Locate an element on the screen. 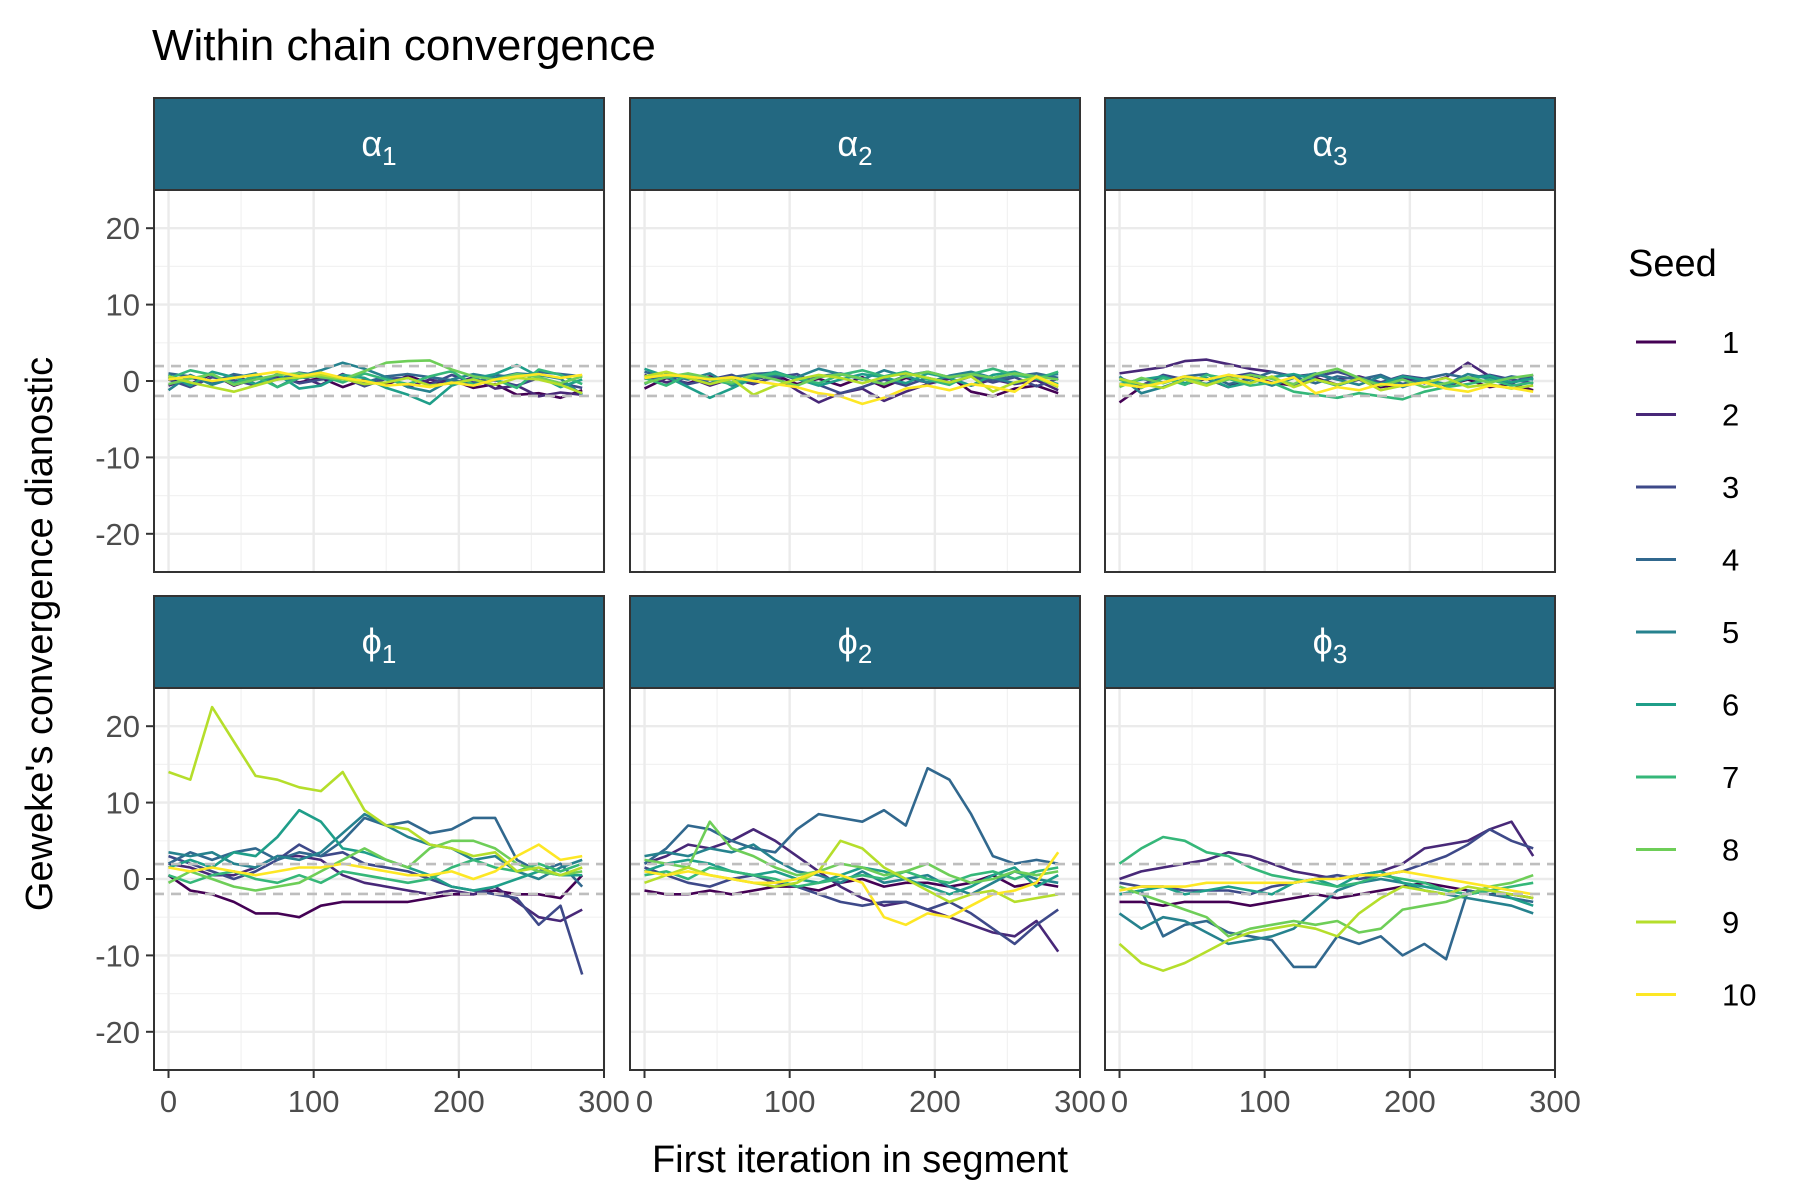 The image size is (1800, 1200). chart-title: Within chain convergence is located at coordinates (404, 45).